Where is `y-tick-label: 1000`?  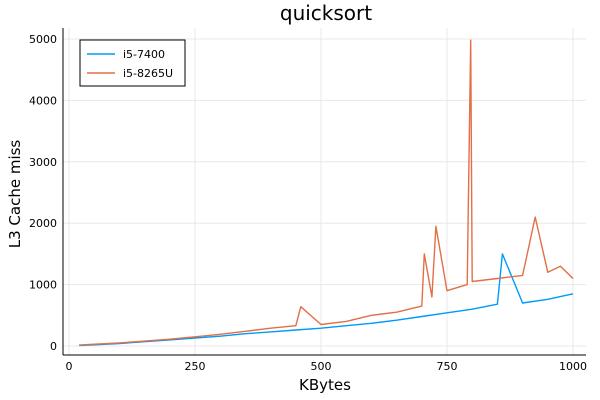 y-tick-label: 1000 is located at coordinates (43, 285).